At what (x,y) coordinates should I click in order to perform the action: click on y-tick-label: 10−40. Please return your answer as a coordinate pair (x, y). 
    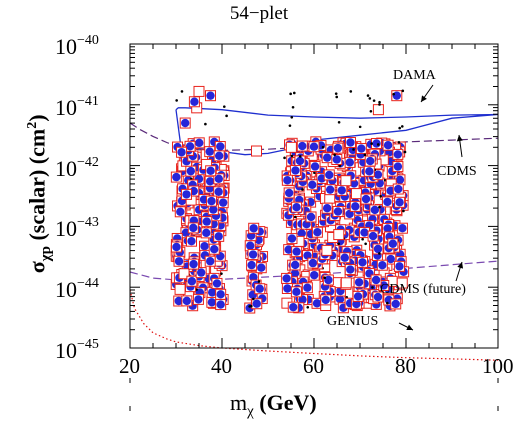
    Looking at the image, I should click on (77, 46).